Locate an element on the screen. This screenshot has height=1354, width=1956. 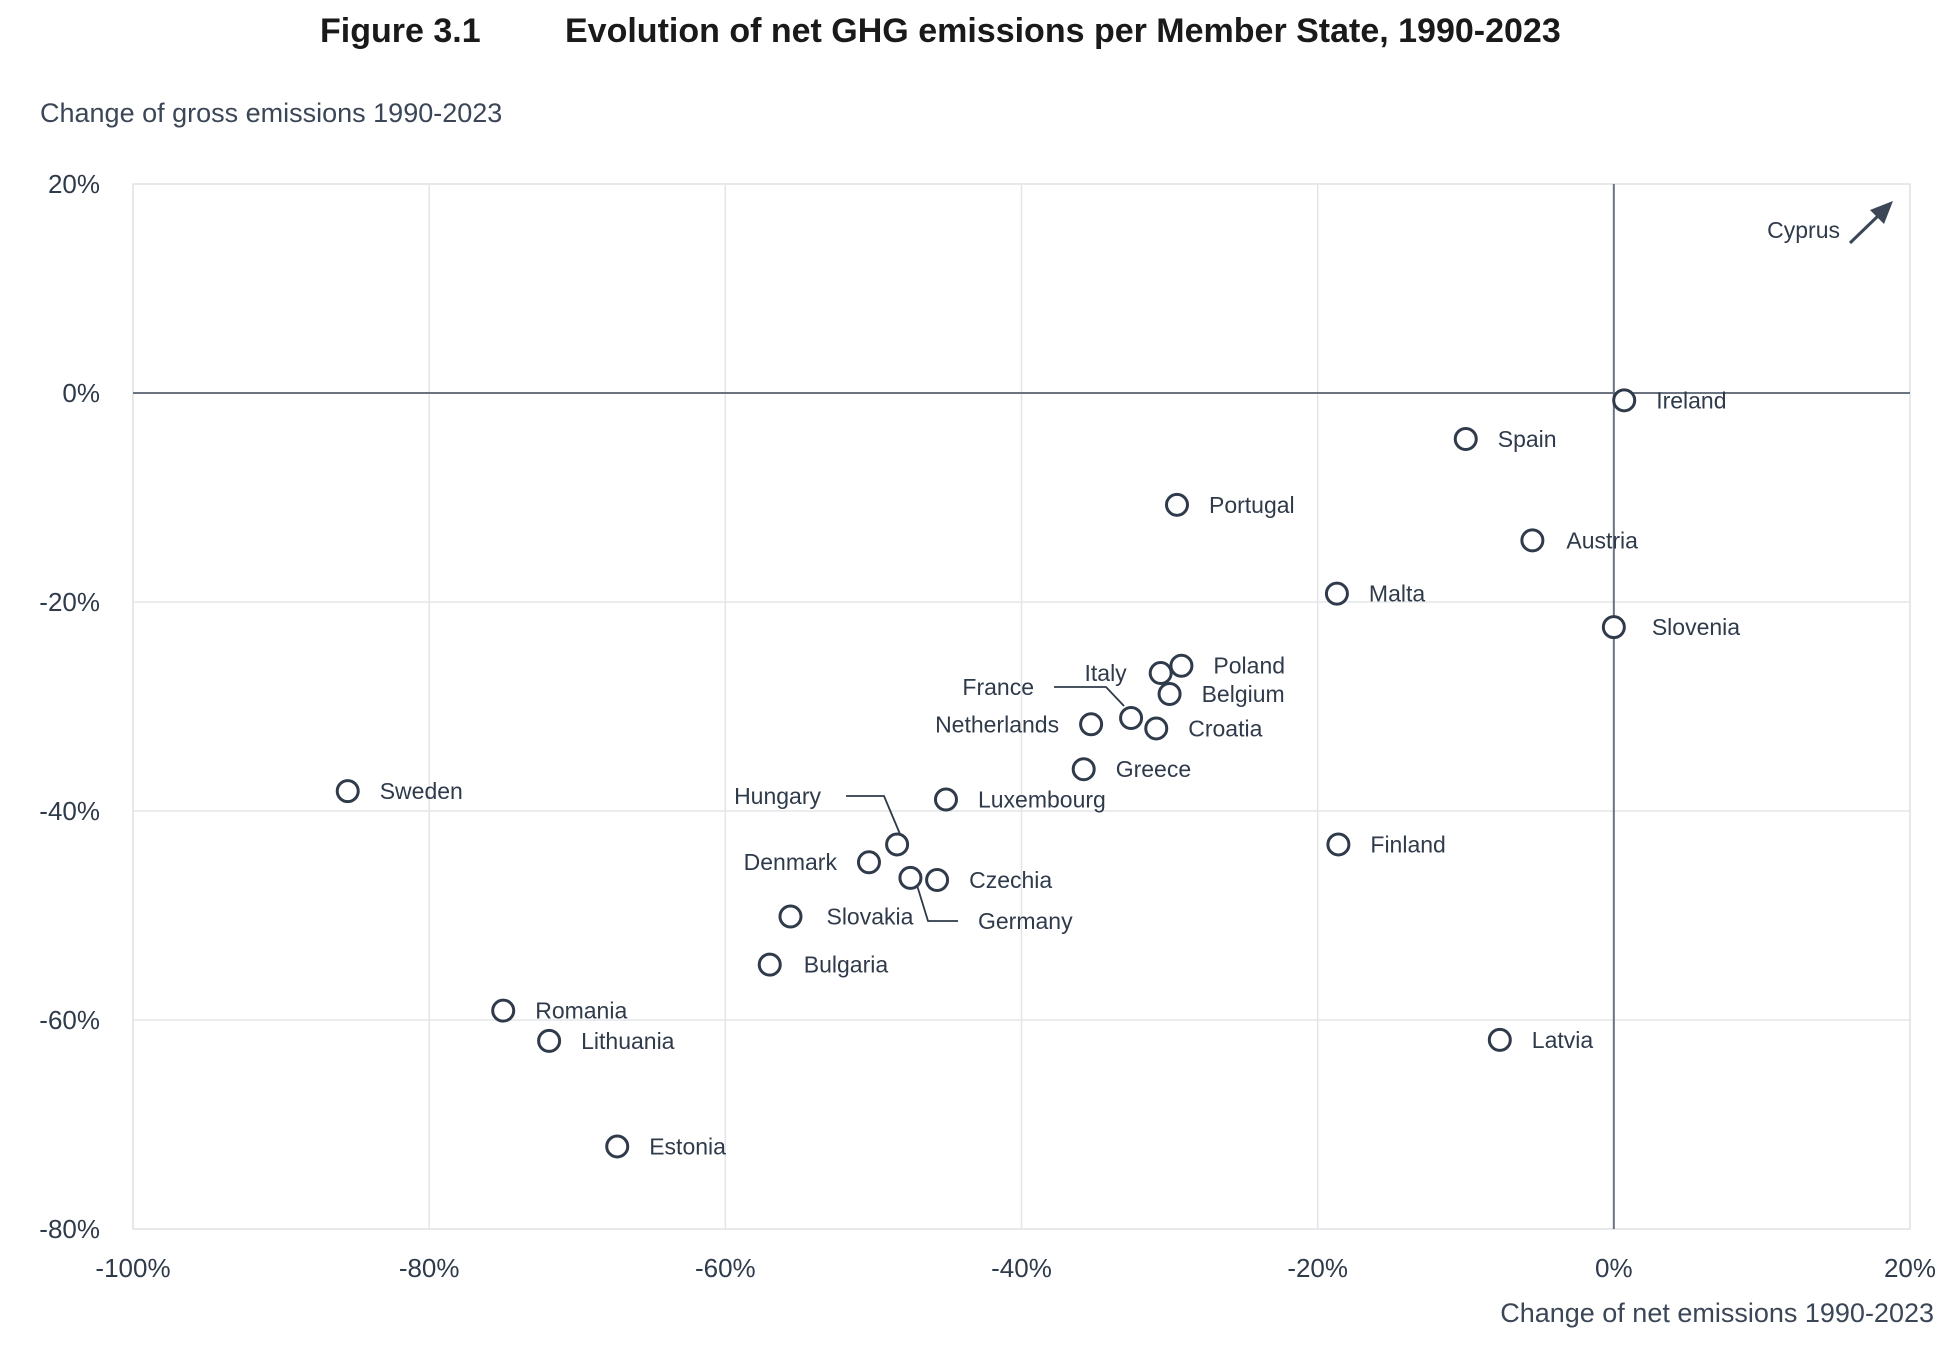
x-tick-label: -40% is located at coordinates (1021, 1268).